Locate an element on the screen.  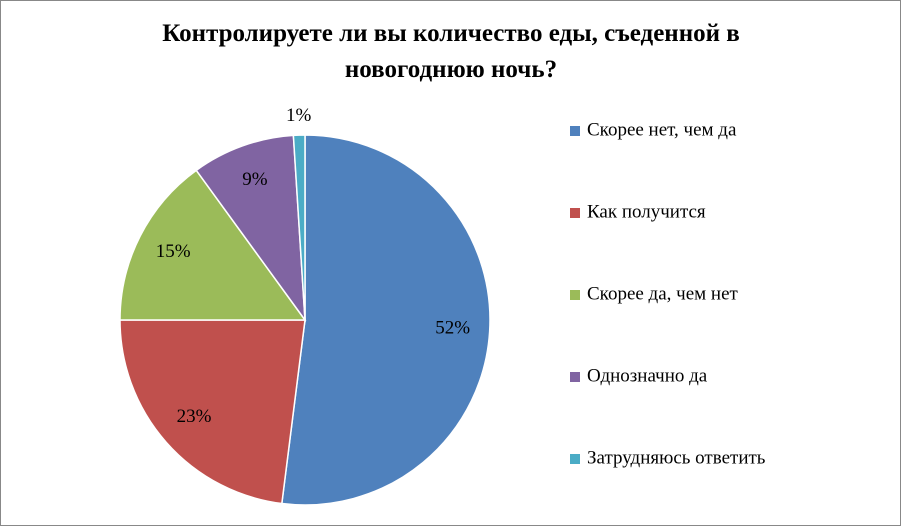
data-label: 15% is located at coordinates (173, 251).